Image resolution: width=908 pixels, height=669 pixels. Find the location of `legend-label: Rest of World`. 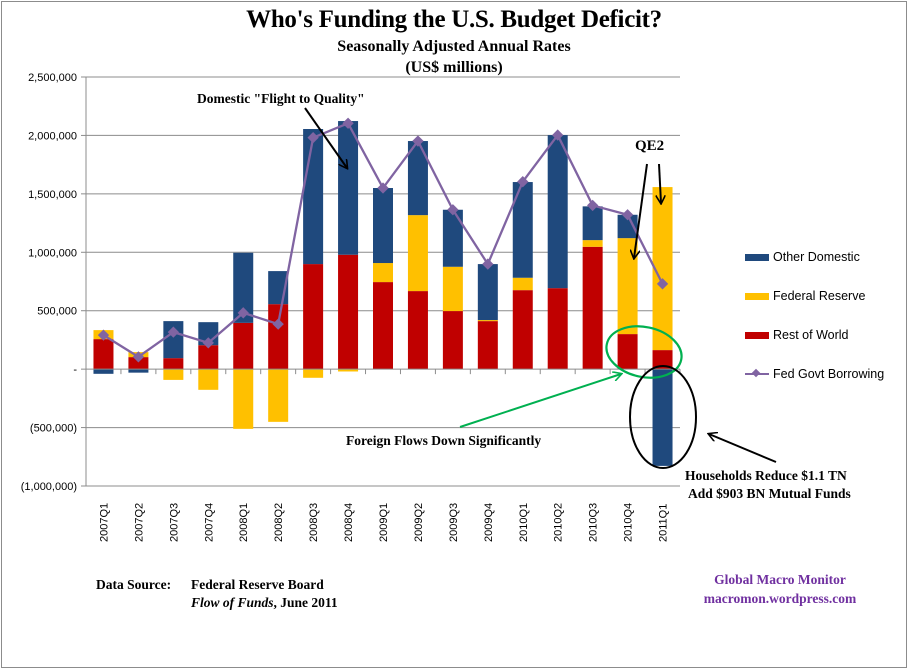

legend-label: Rest of World is located at coordinates (811, 335).